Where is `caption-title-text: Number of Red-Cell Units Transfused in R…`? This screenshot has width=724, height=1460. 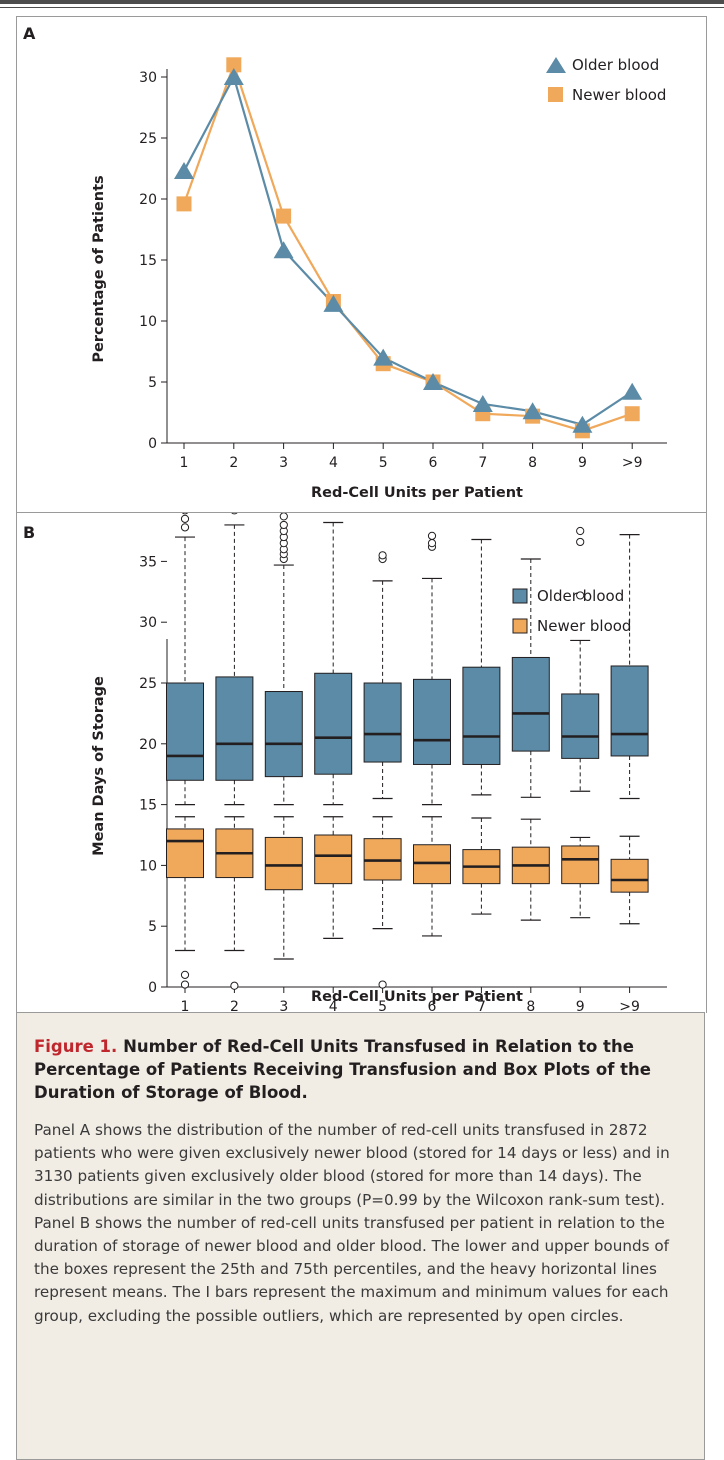 caption-title-text: Number of Red-Cell Units Transfused in R… is located at coordinates (342, 1069).